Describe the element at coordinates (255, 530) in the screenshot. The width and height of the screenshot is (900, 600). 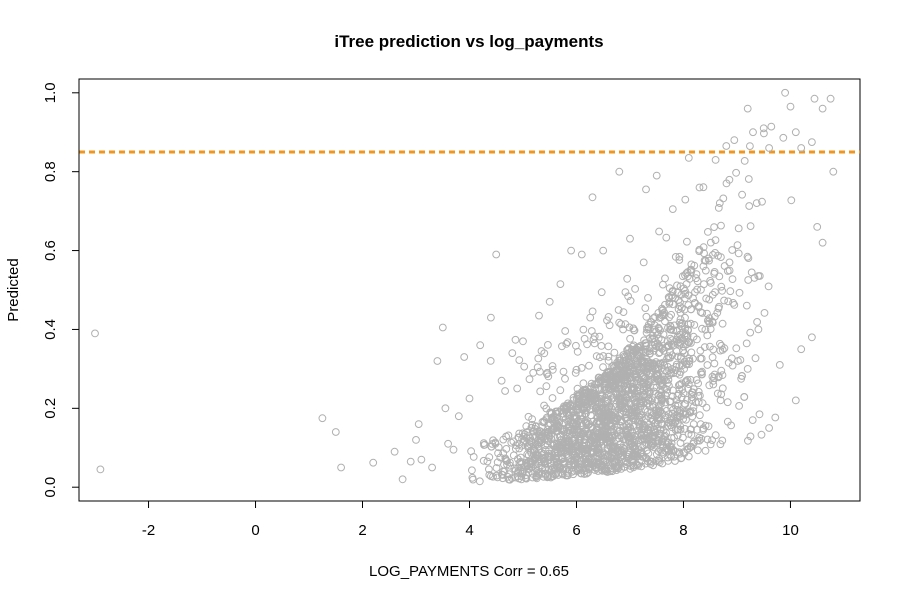
I see `x-tick-label: 0` at that location.